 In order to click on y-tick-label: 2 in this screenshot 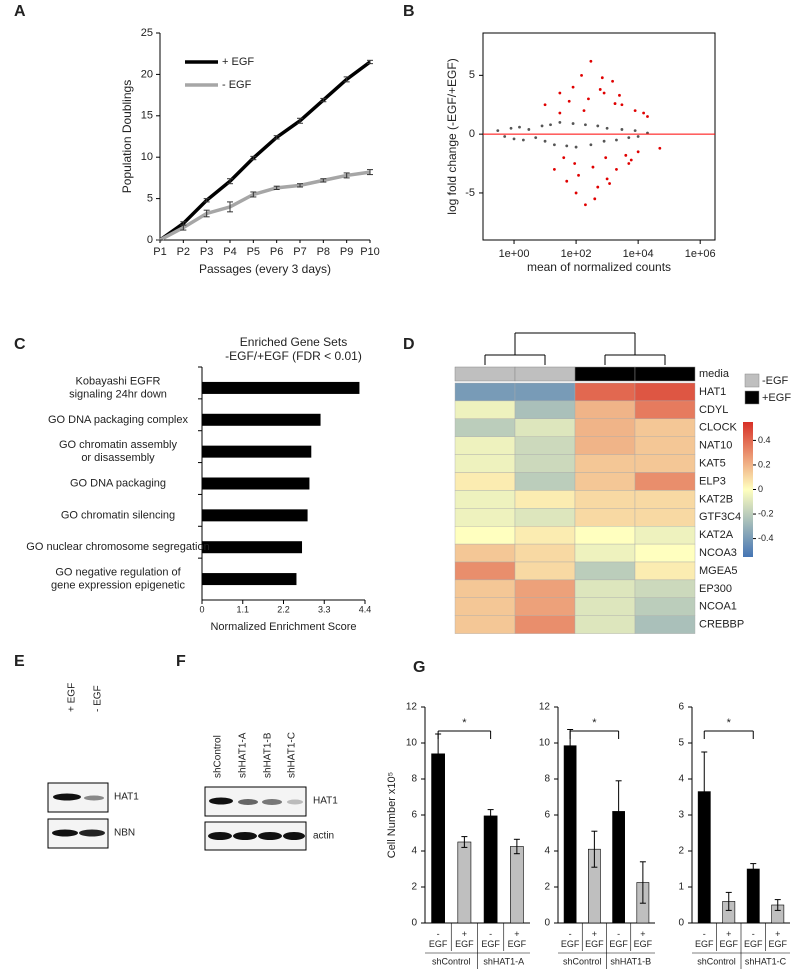, I will do `click(414, 887)`.